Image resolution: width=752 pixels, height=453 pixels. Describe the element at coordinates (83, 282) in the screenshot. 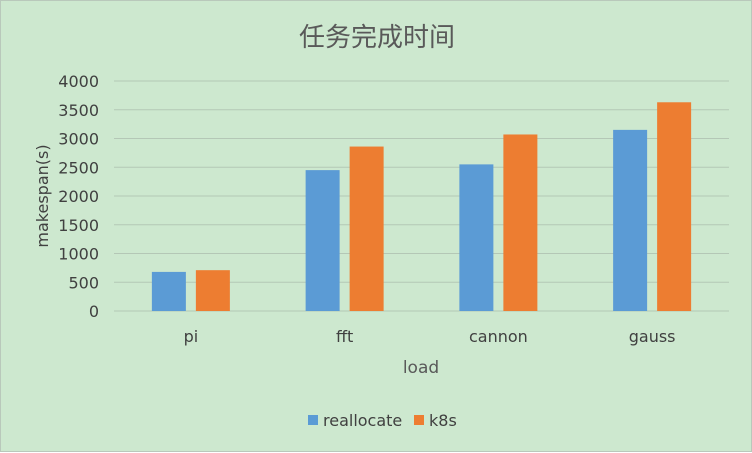

I see `y-tick-label: 500` at that location.